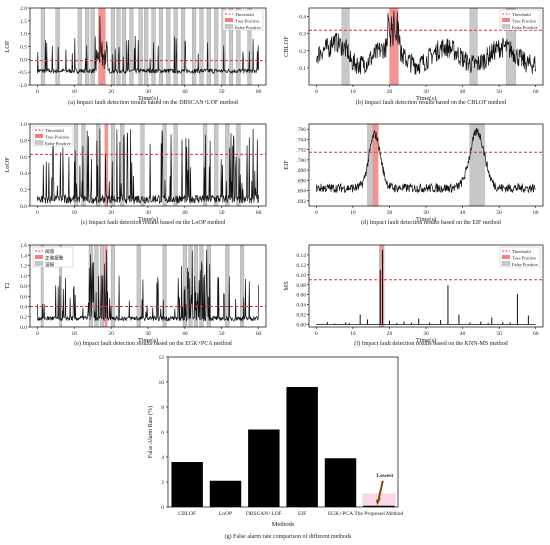  What do you see at coordinates (7, 46) in the screenshot?
I see `y-axis-label: LOF` at bounding box center [7, 46].